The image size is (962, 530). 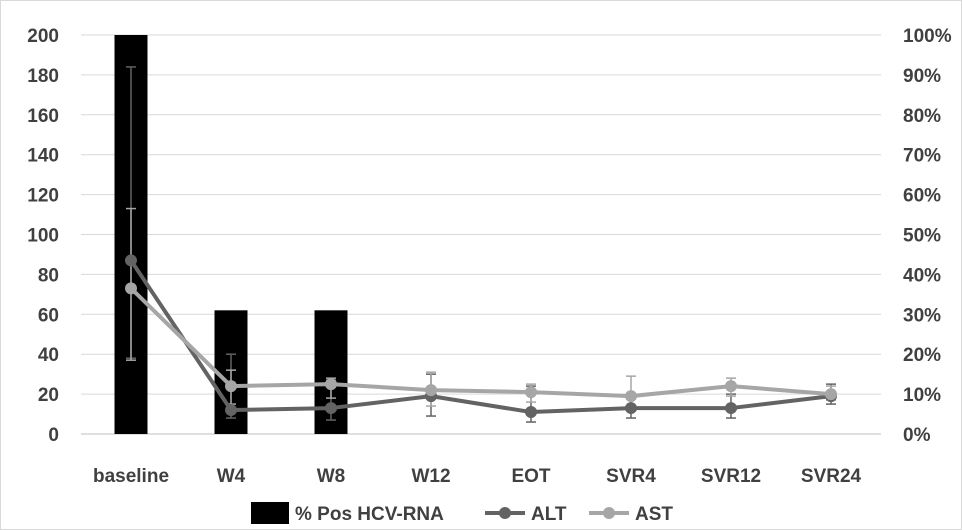 I want to click on x-axis-tick-label: W8, so click(x=331, y=476).